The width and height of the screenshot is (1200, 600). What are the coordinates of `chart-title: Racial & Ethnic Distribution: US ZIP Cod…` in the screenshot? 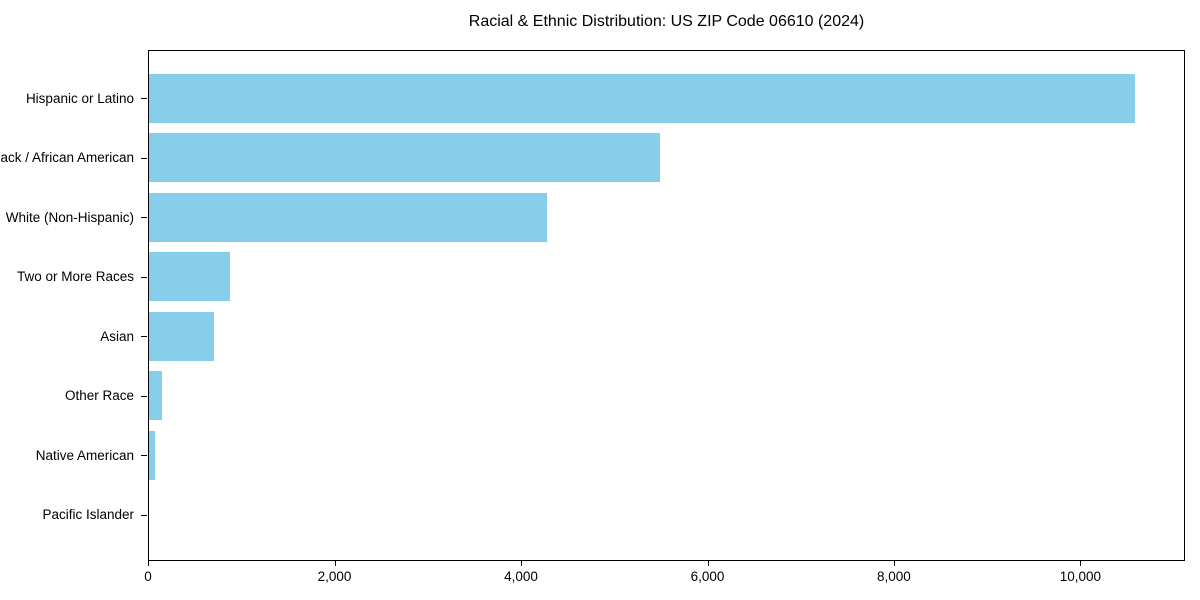 It's located at (666, 21).